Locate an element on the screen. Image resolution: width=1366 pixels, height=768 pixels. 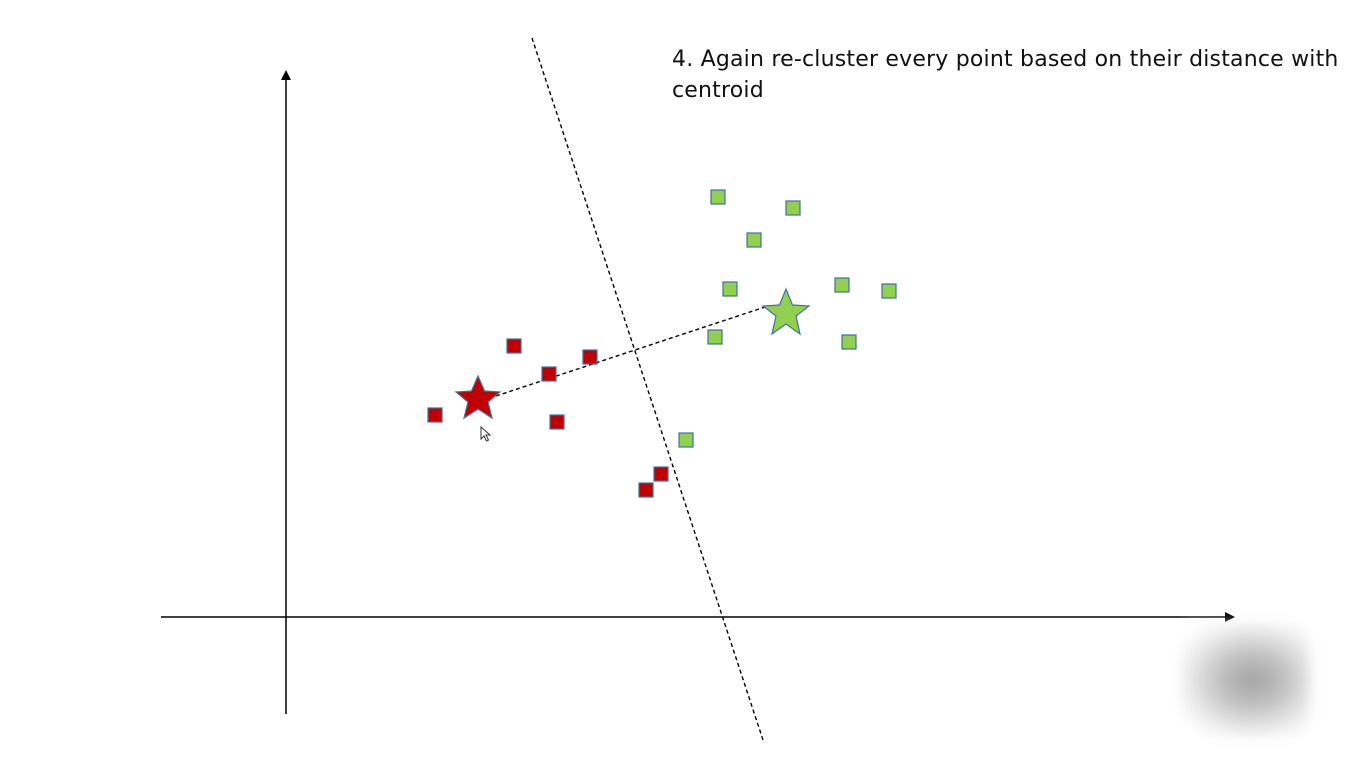
centroid-connector-line is located at coordinates (632, 351).